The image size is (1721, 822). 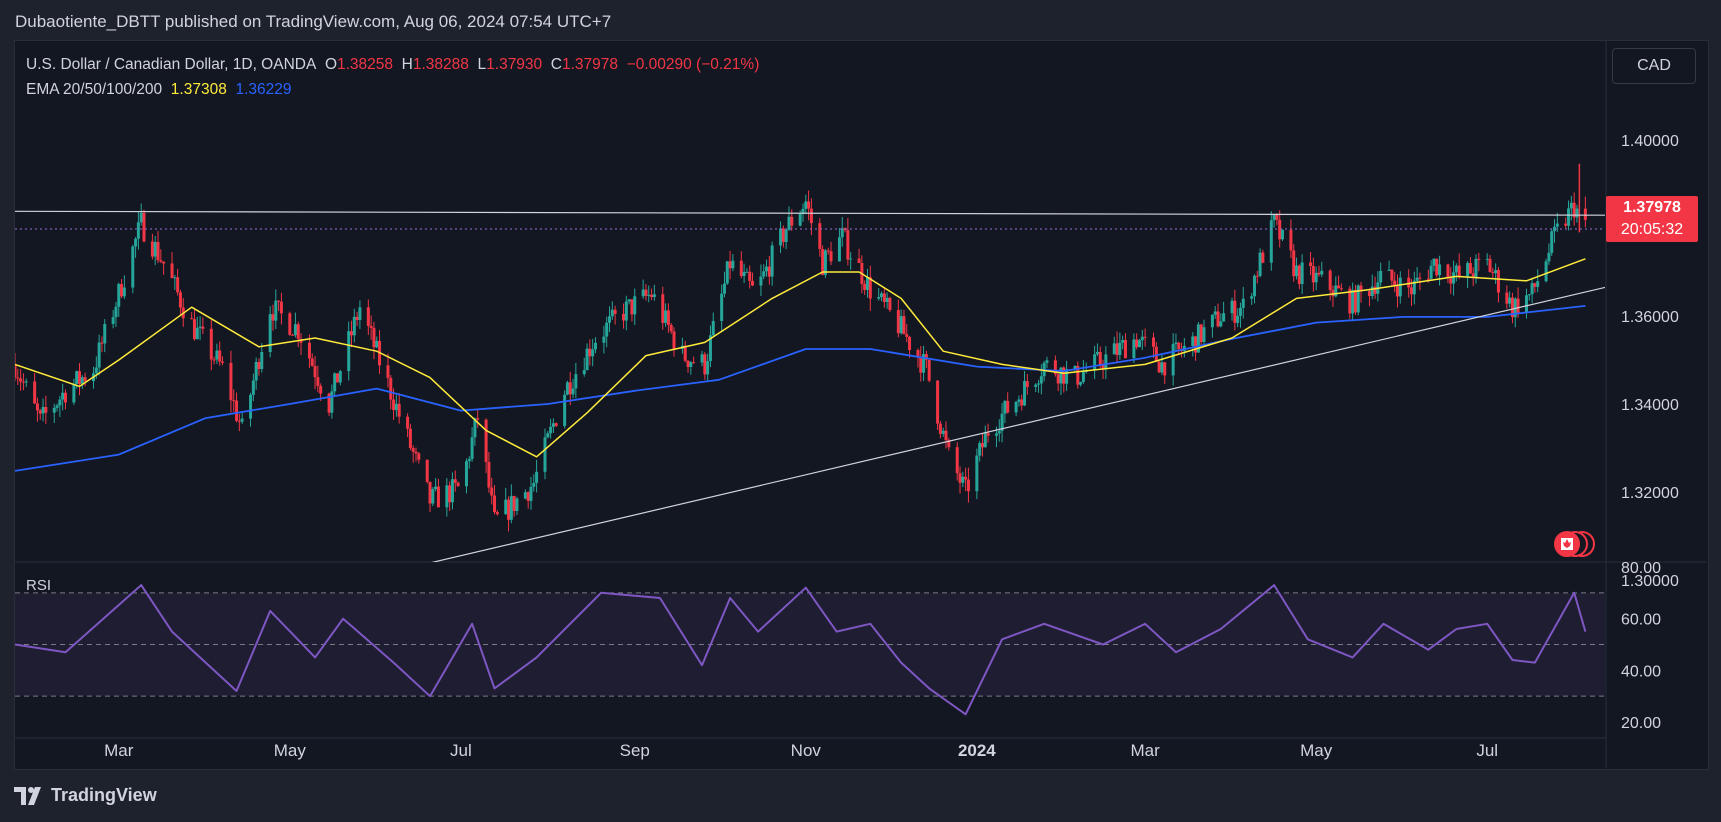 I want to click on last-price-value: 1.37978, so click(x=1652, y=207).